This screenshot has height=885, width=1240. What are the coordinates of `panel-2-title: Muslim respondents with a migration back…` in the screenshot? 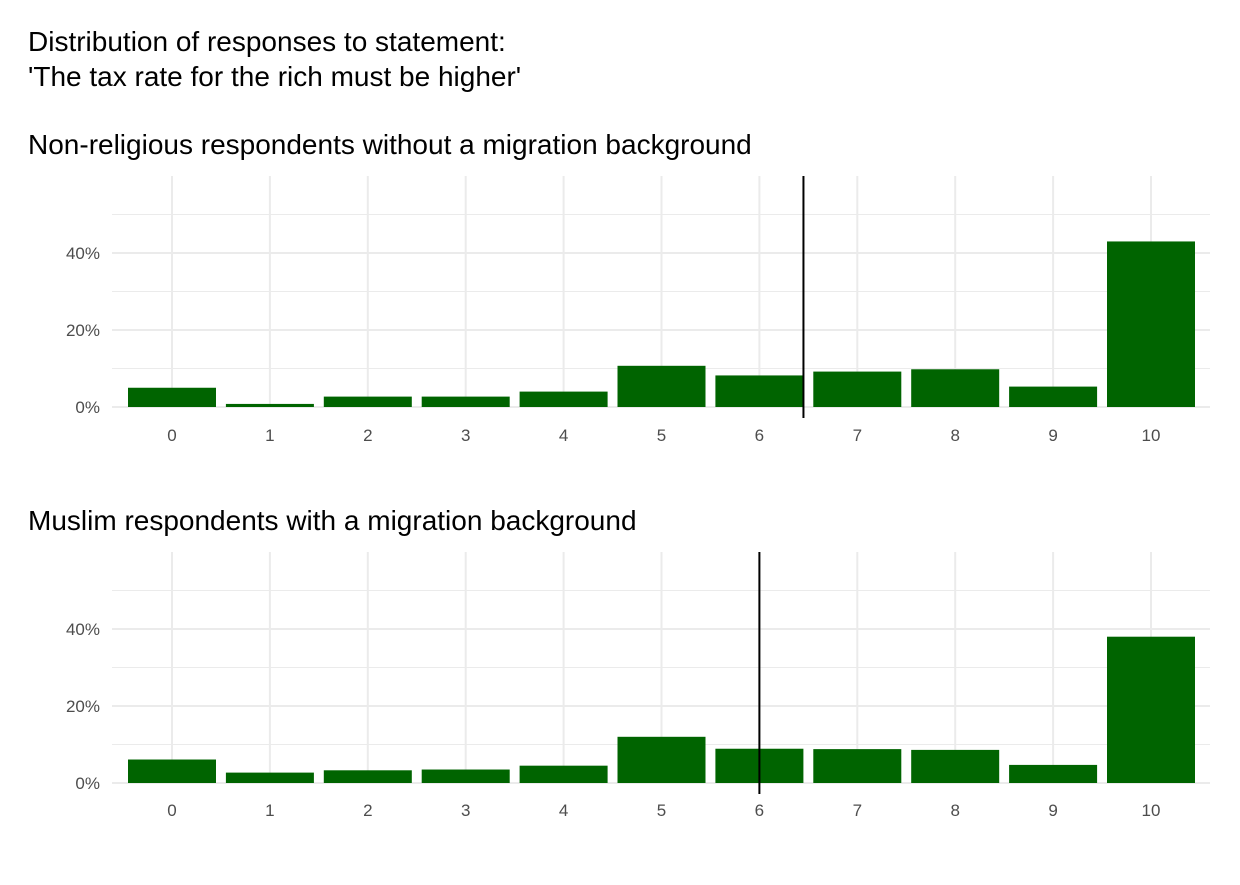 It's located at (332, 520).